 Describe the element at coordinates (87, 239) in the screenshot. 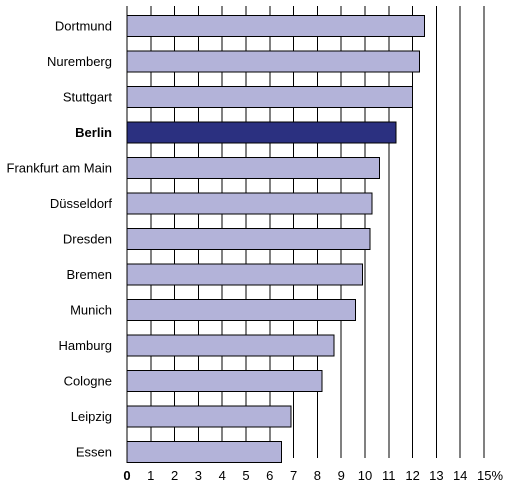

I see `category-label: Dresden` at that location.